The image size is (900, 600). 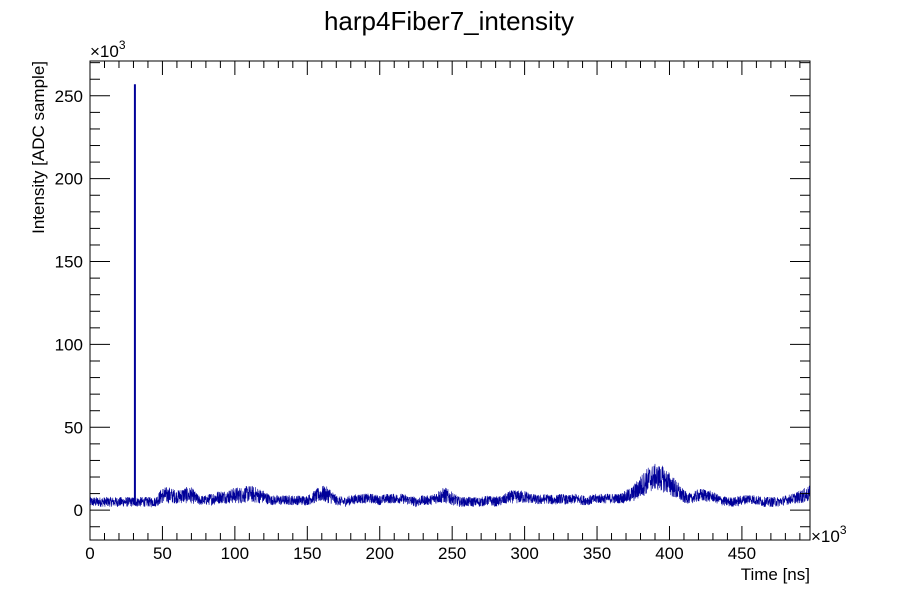 I want to click on x-tick-label: 300, so click(x=524, y=553).